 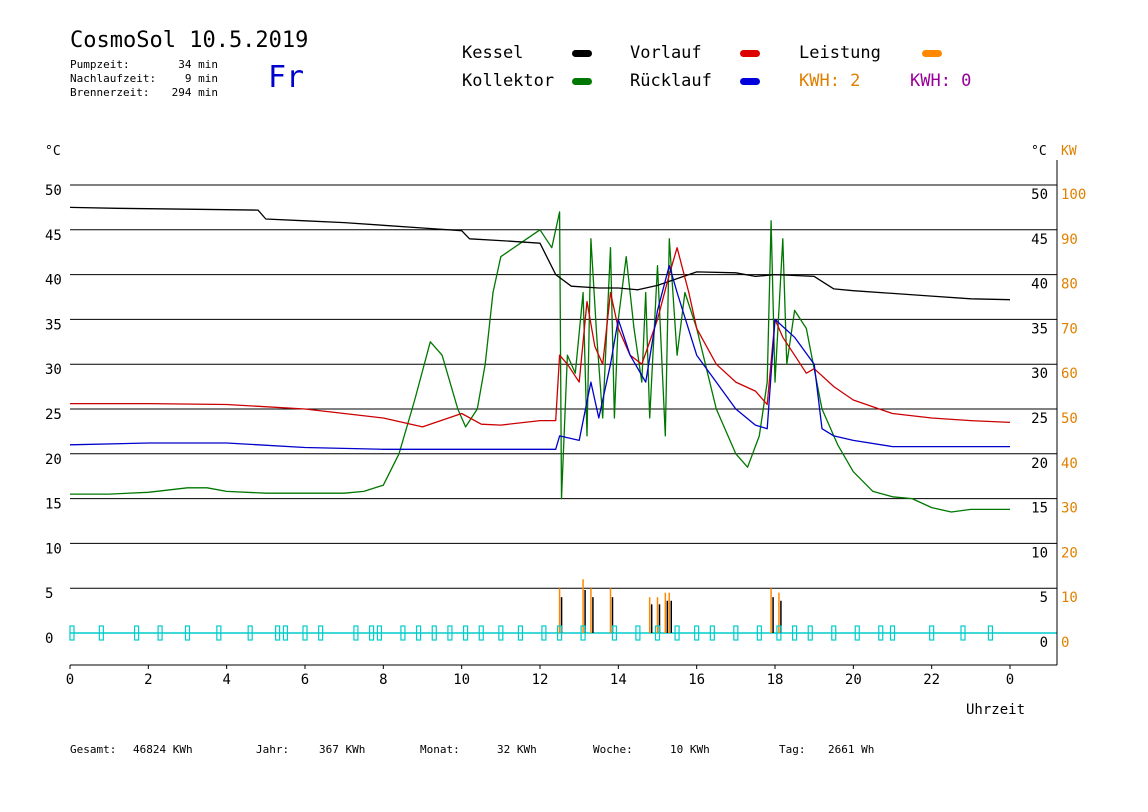 What do you see at coordinates (690, 749) in the screenshot?
I see `footer-woche-value: 10 KWh` at bounding box center [690, 749].